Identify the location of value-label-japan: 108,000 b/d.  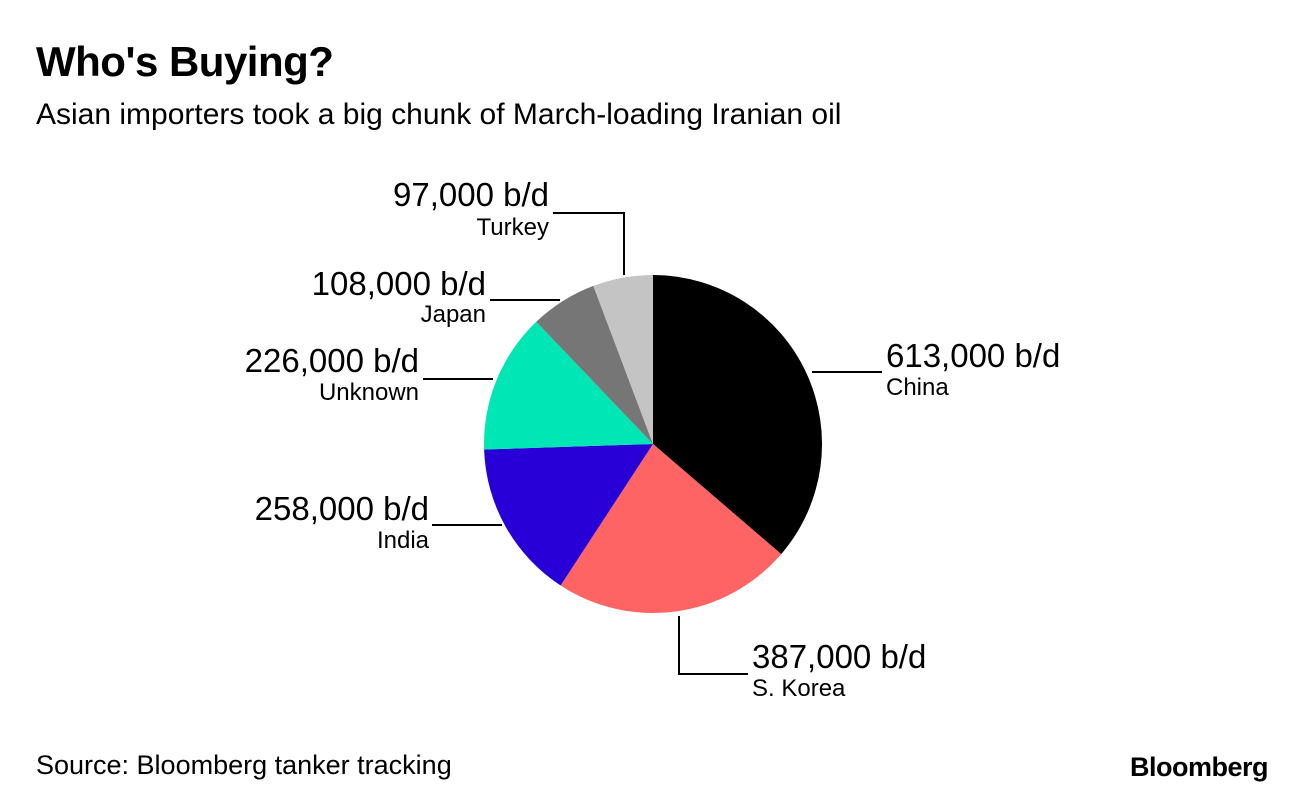
(399, 283).